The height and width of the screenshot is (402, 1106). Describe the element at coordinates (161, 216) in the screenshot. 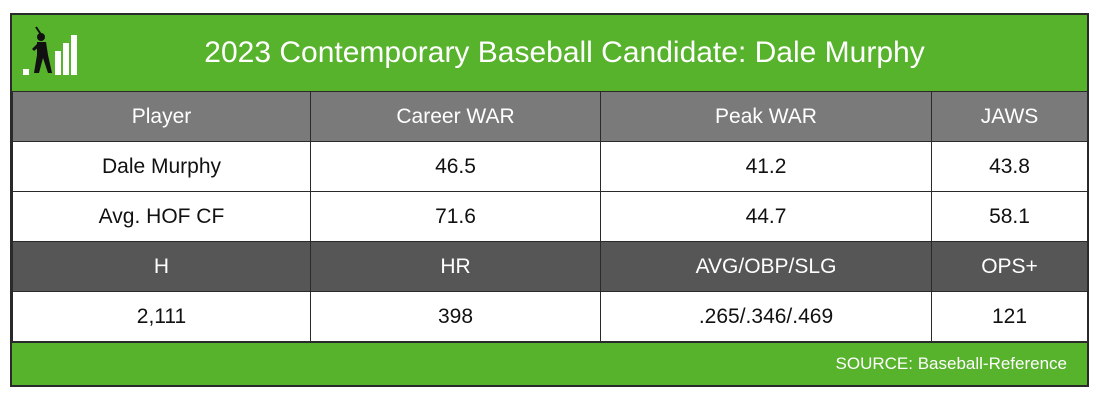

I see `table-cell: Avg. HOF CF` at that location.